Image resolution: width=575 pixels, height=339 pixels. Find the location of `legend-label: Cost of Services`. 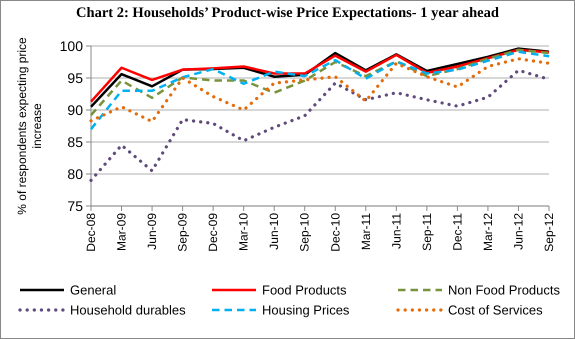

legend-label: Cost of Services is located at coordinates (496, 310).